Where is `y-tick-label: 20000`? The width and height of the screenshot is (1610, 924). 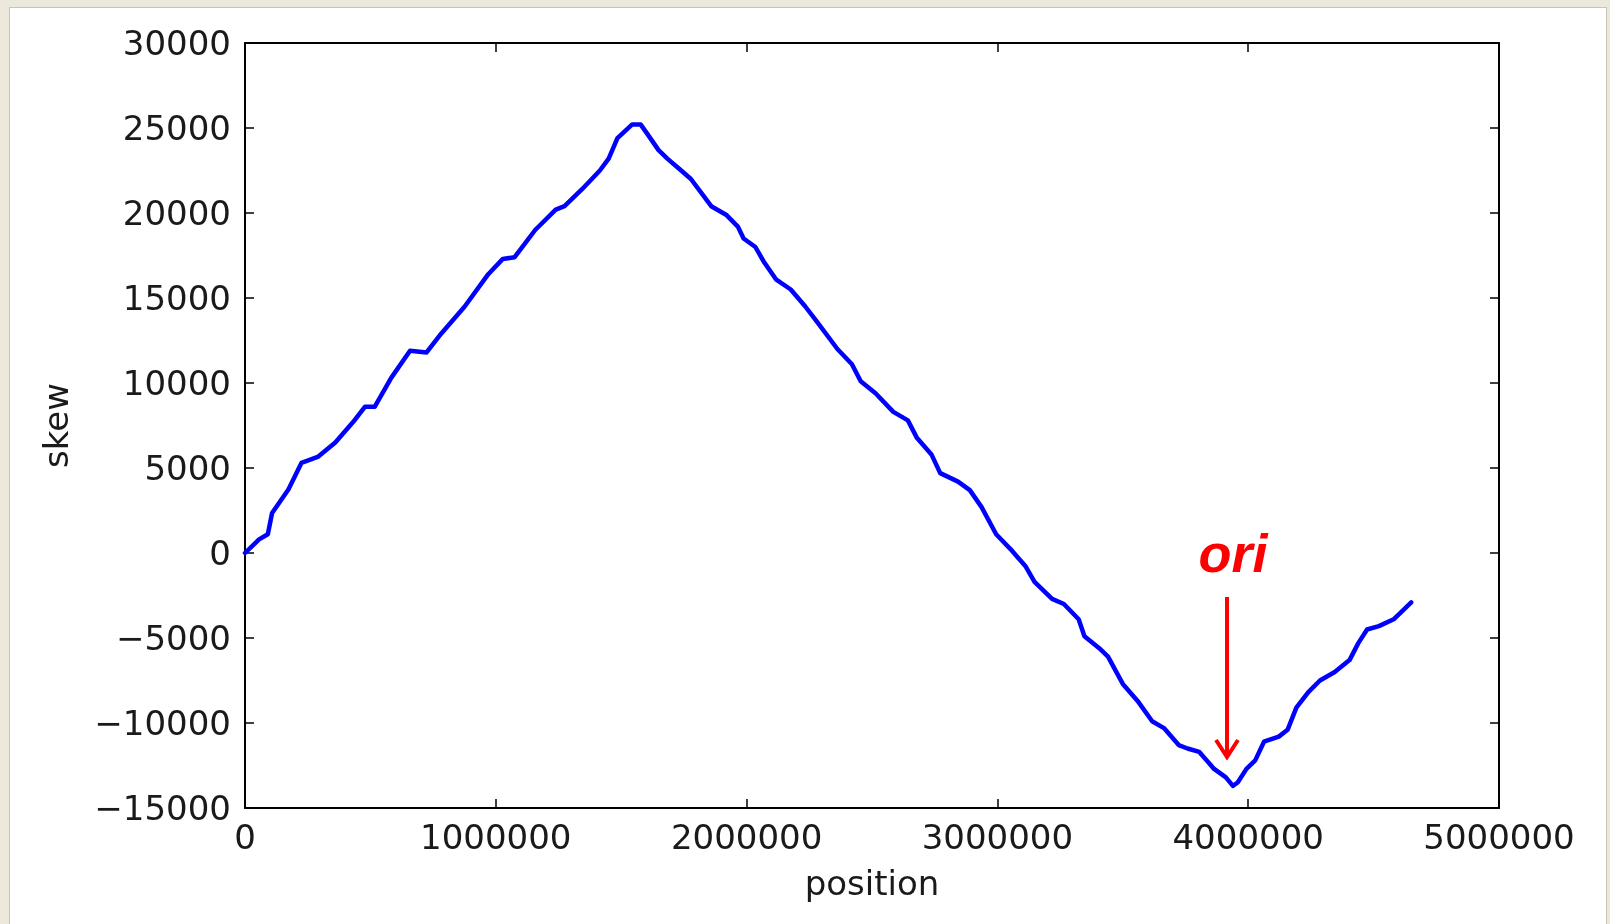
y-tick-label: 20000 is located at coordinates (176, 213).